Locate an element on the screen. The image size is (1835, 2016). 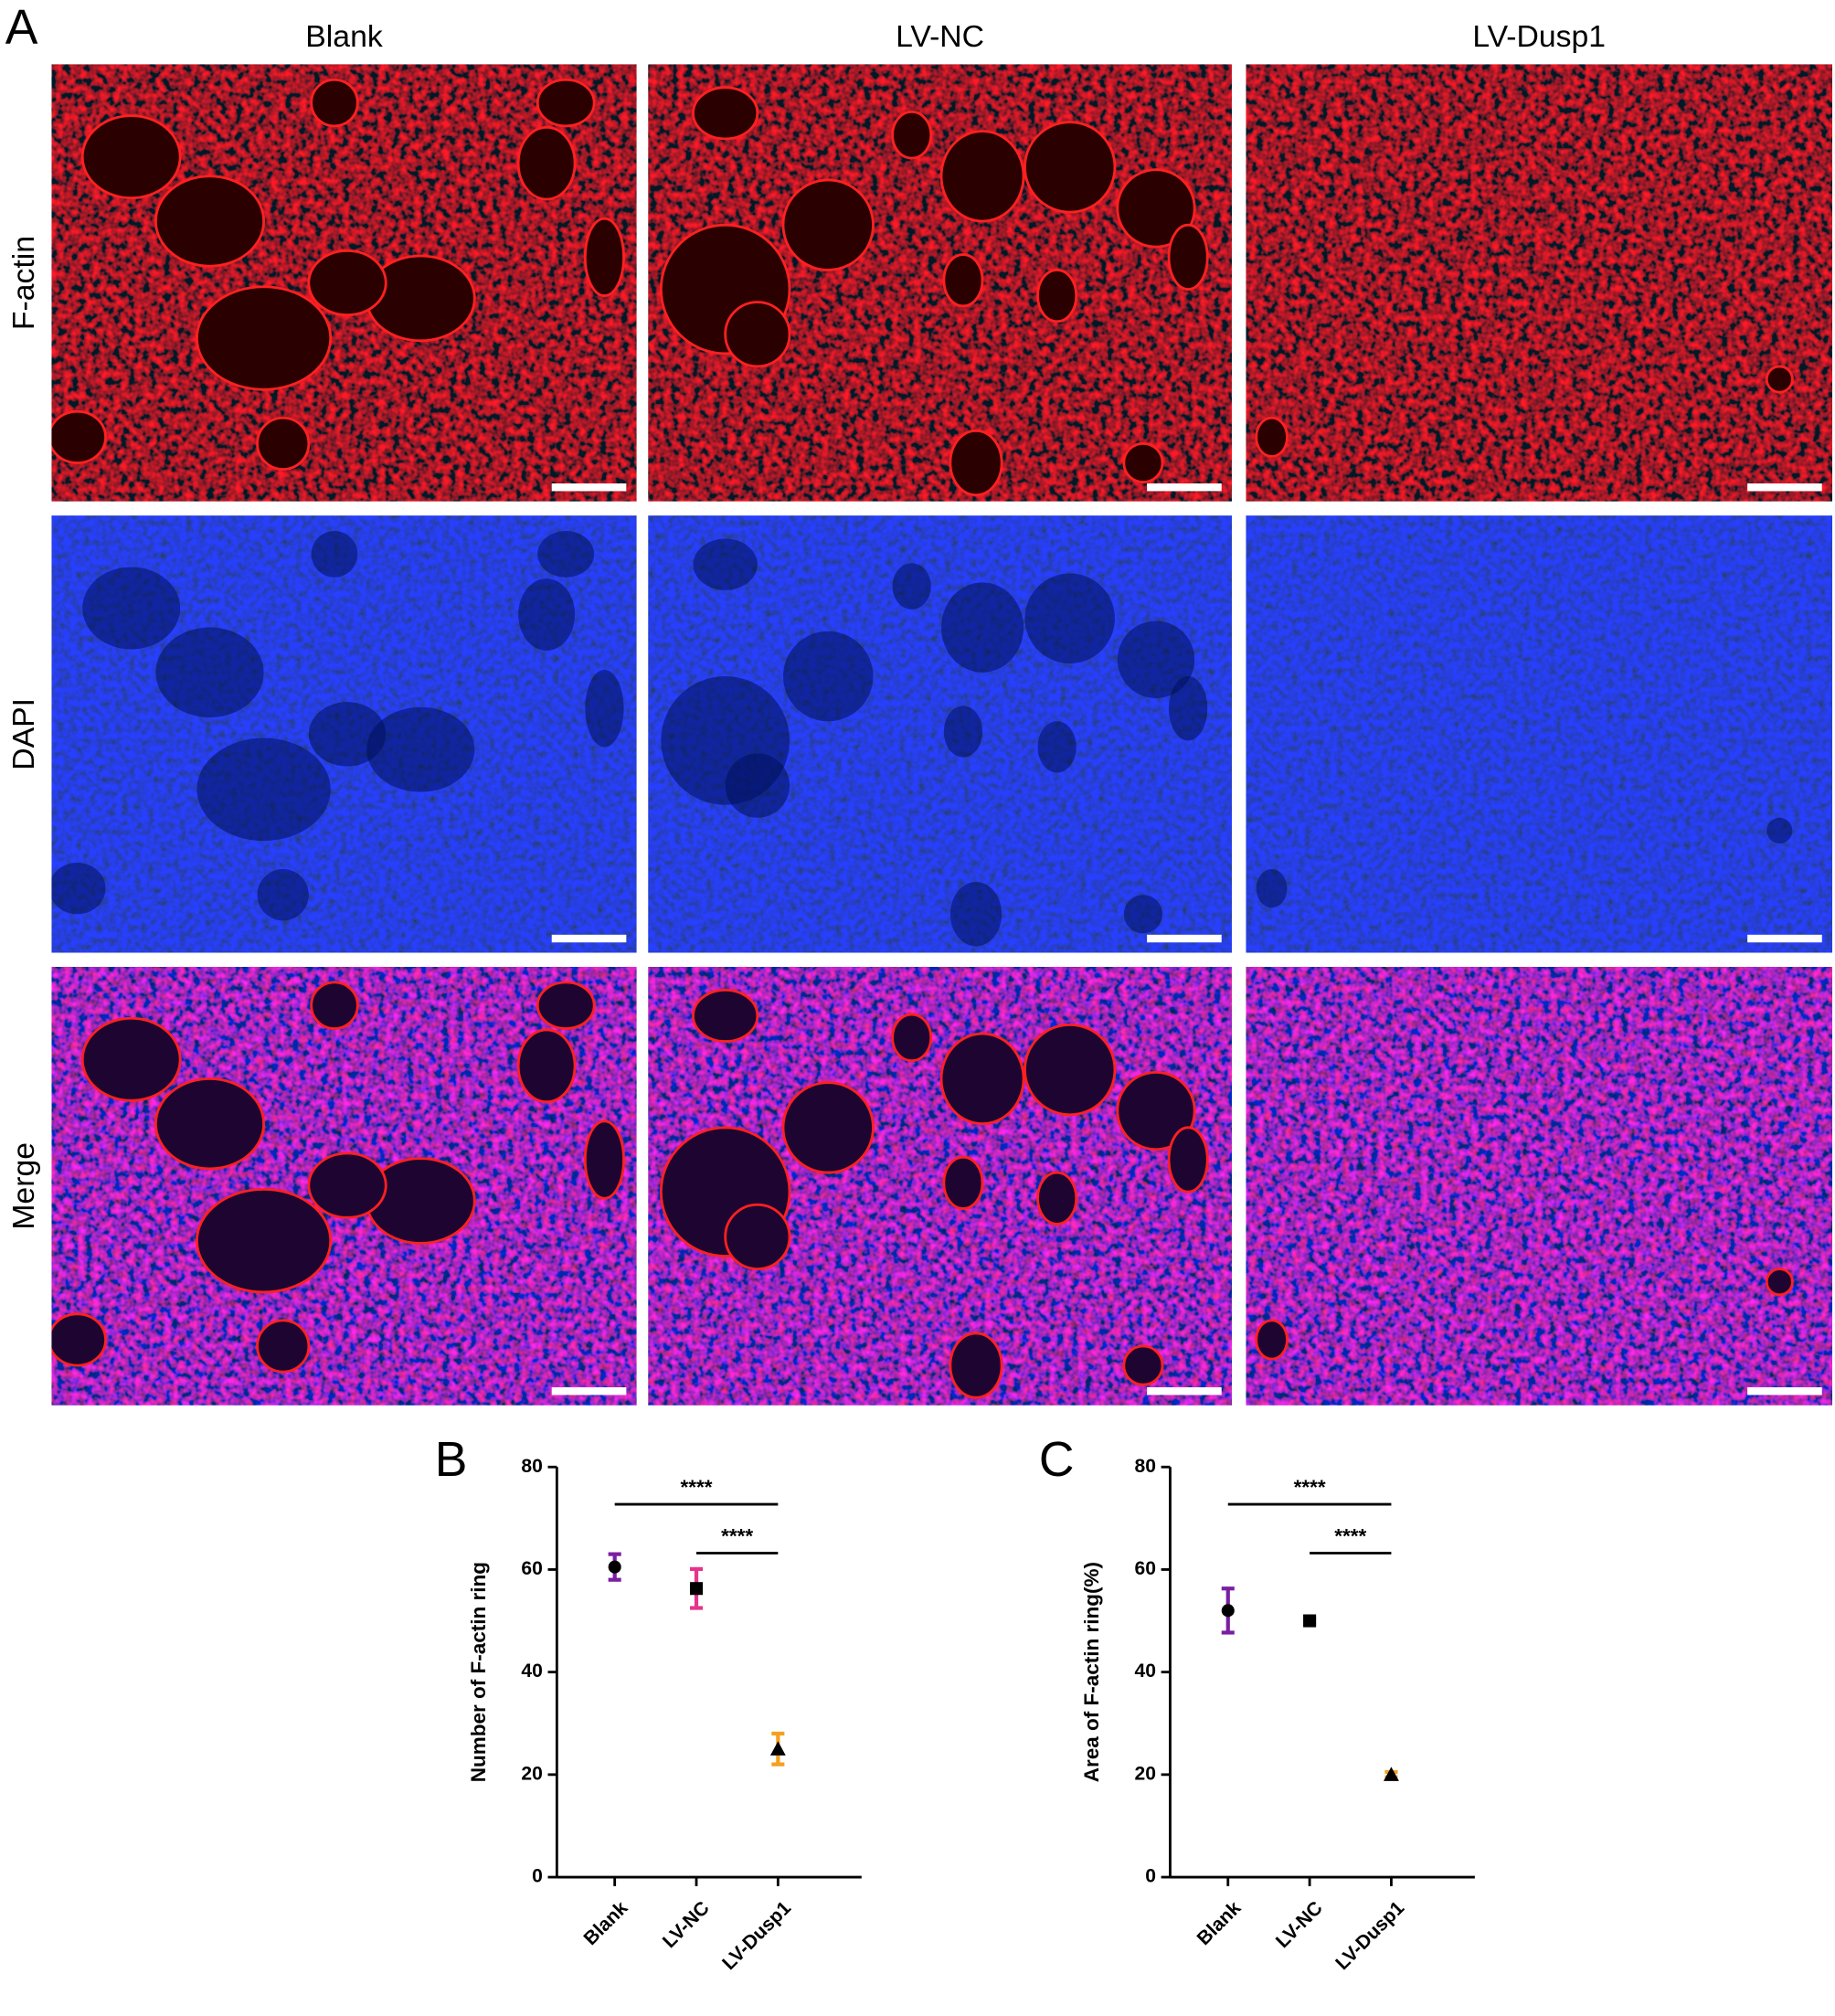
column-title: LV-NC is located at coordinates (940, 37).